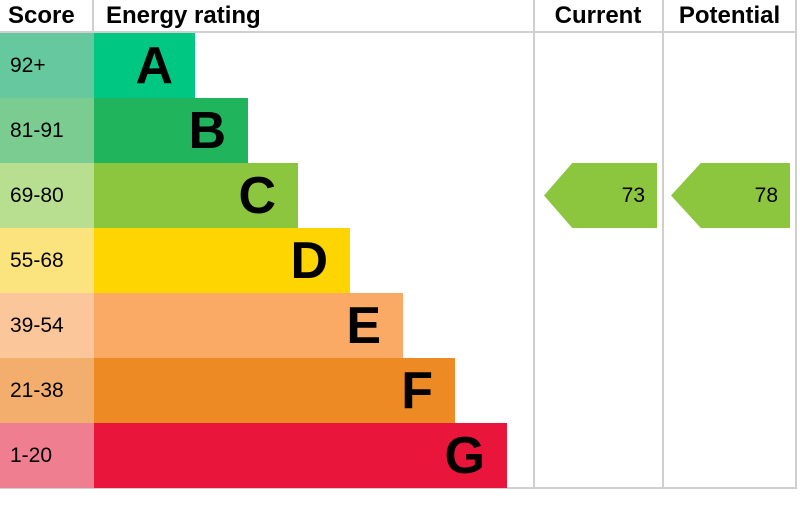 The image size is (800, 520). I want to click on score-range-b: 81-91, so click(47, 130).